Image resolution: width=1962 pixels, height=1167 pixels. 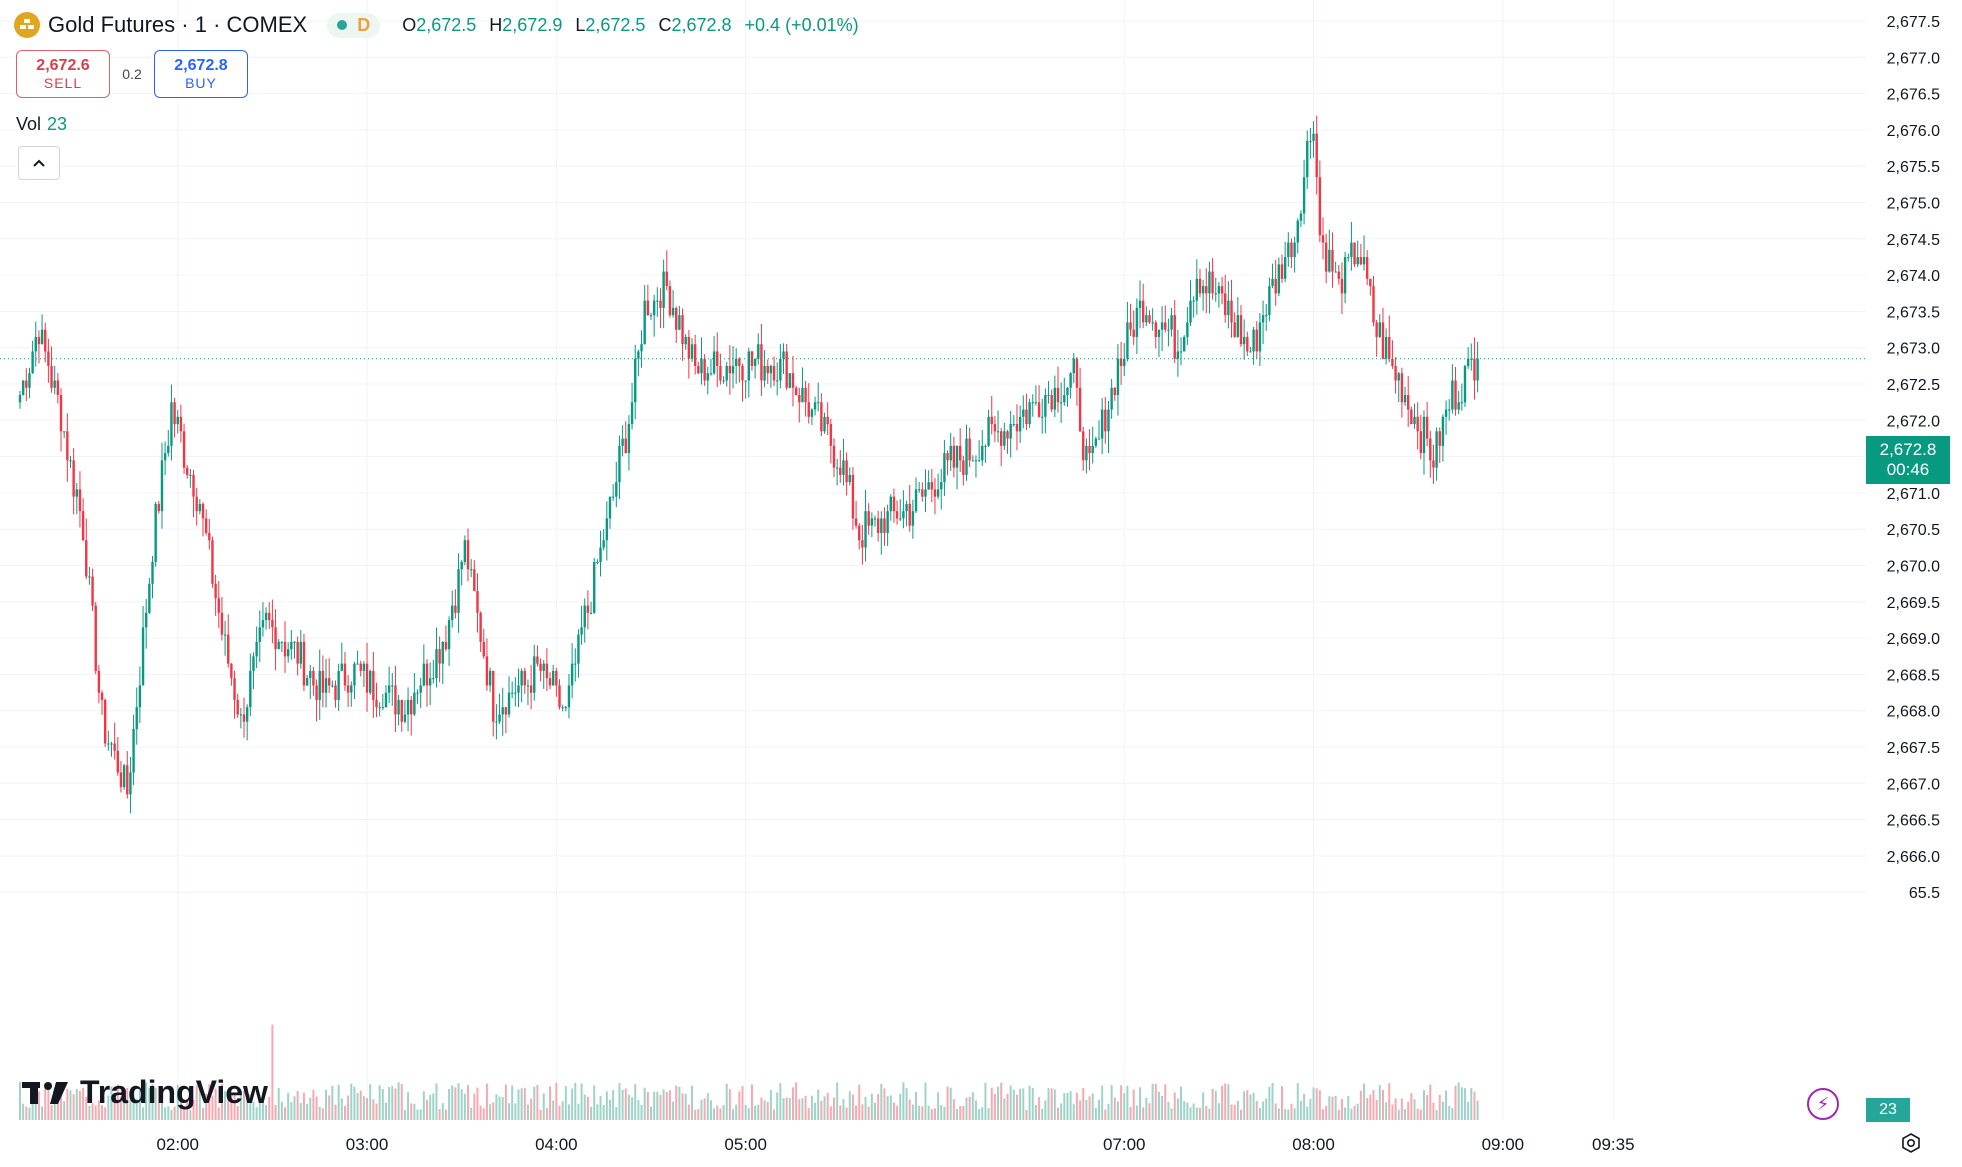 I want to click on sell-button: 2,672.6 SELL, so click(x=63, y=74).